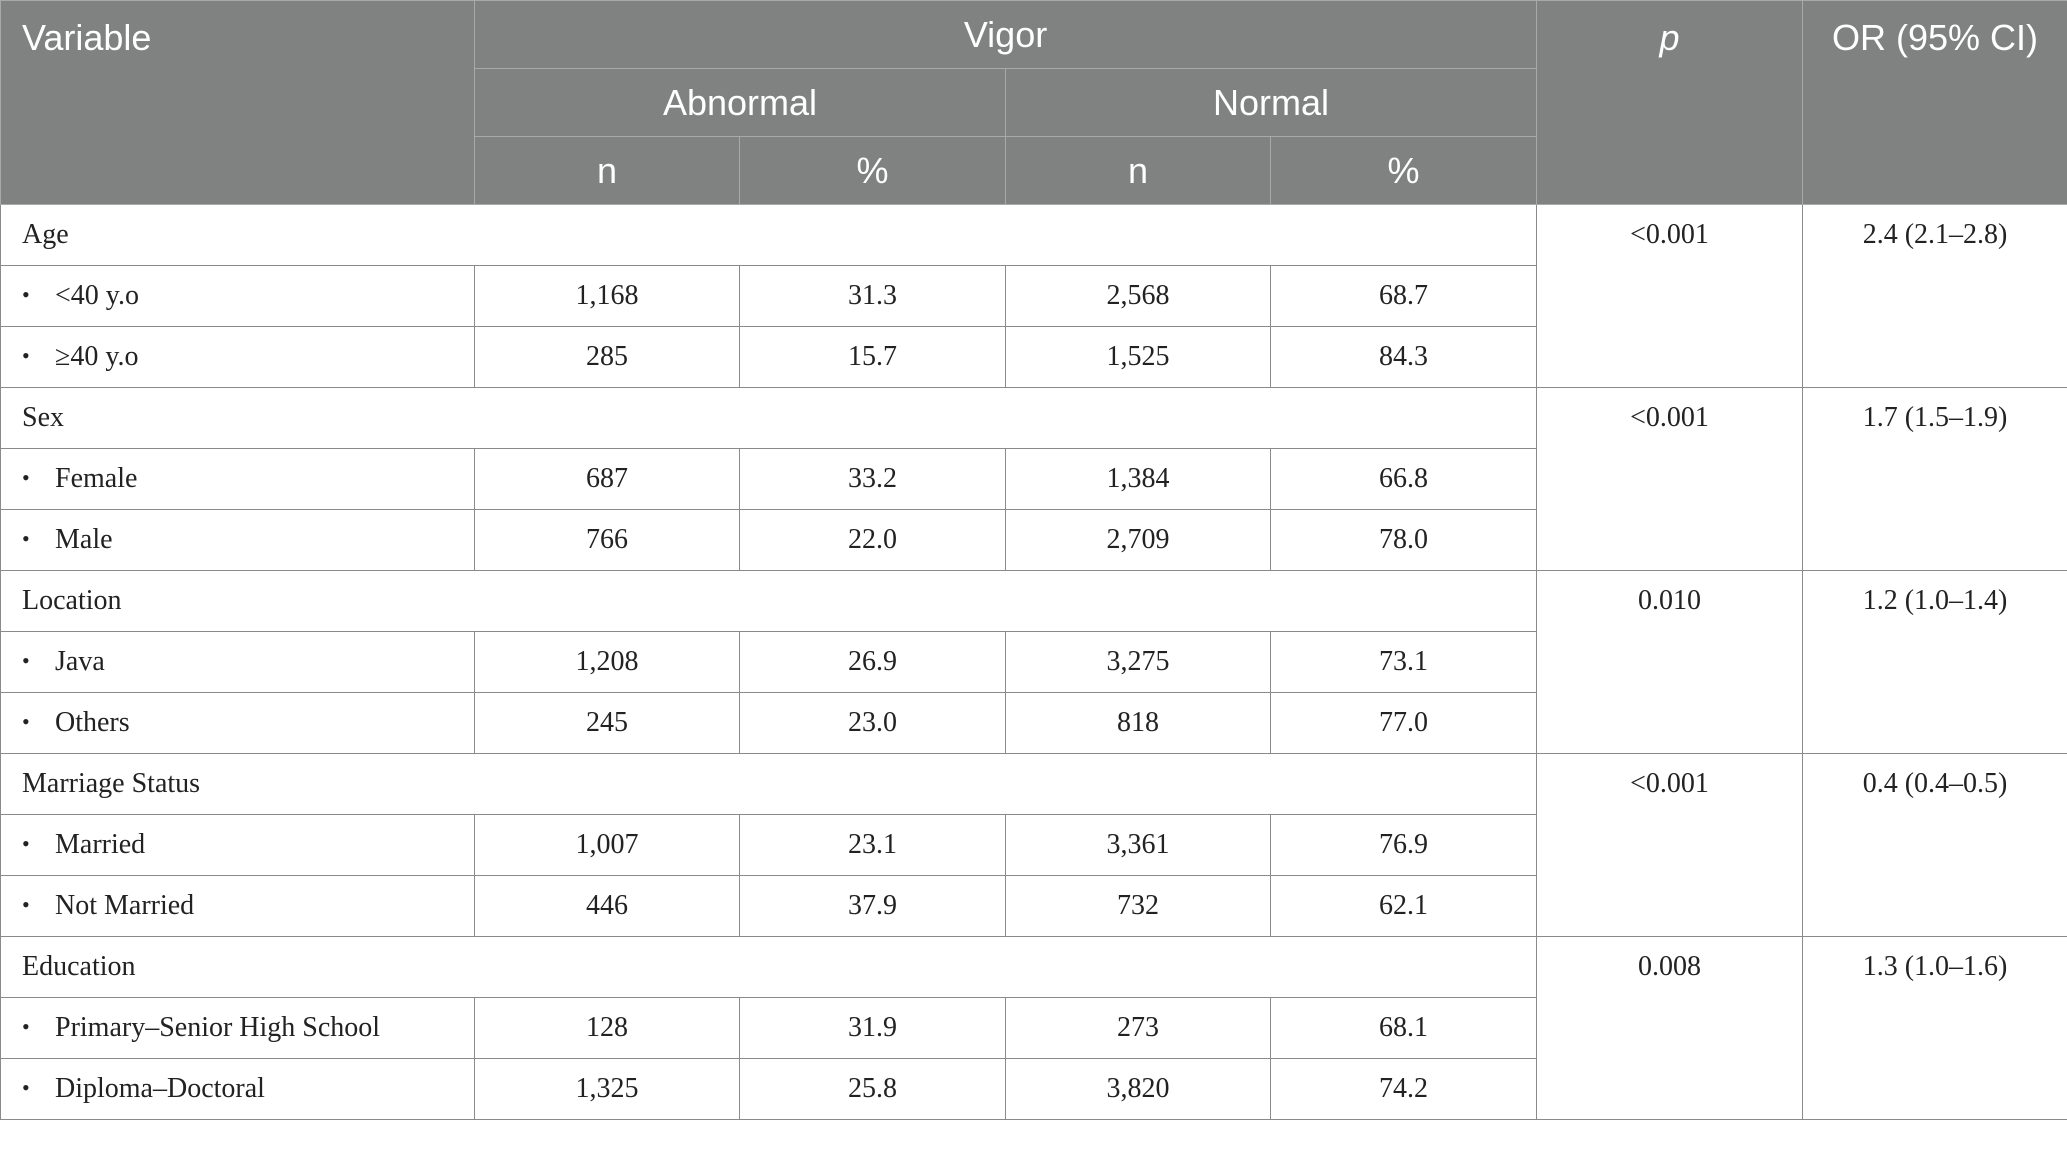  What do you see at coordinates (237, 845) in the screenshot?
I see `category-cell: • Married` at bounding box center [237, 845].